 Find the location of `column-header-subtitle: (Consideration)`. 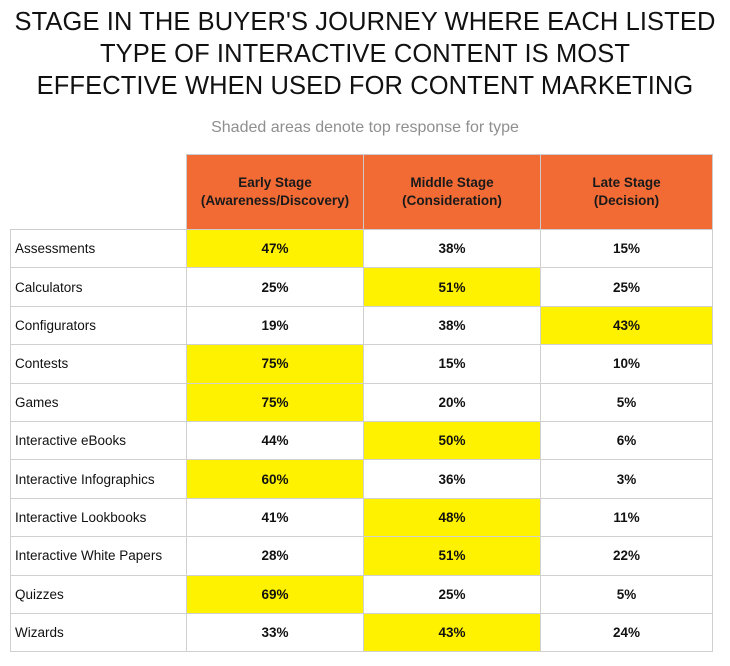

column-header-subtitle: (Consideration) is located at coordinates (452, 200).